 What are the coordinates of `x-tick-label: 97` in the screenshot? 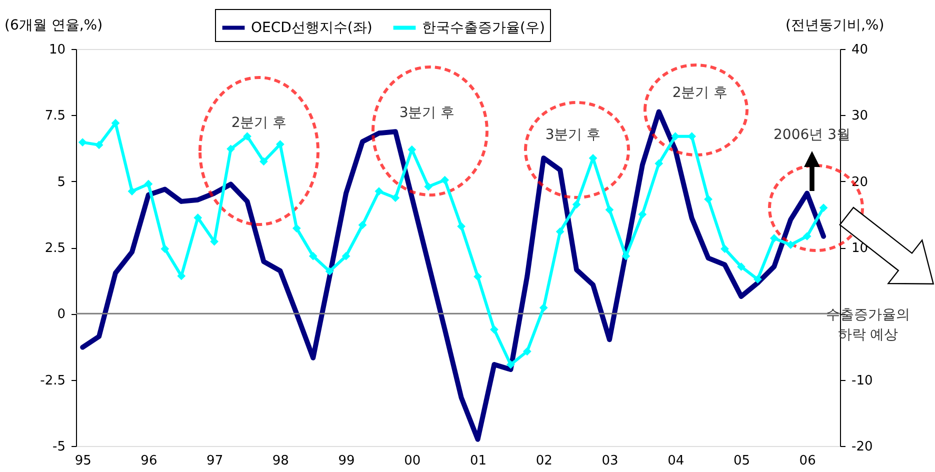 It's located at (215, 461).